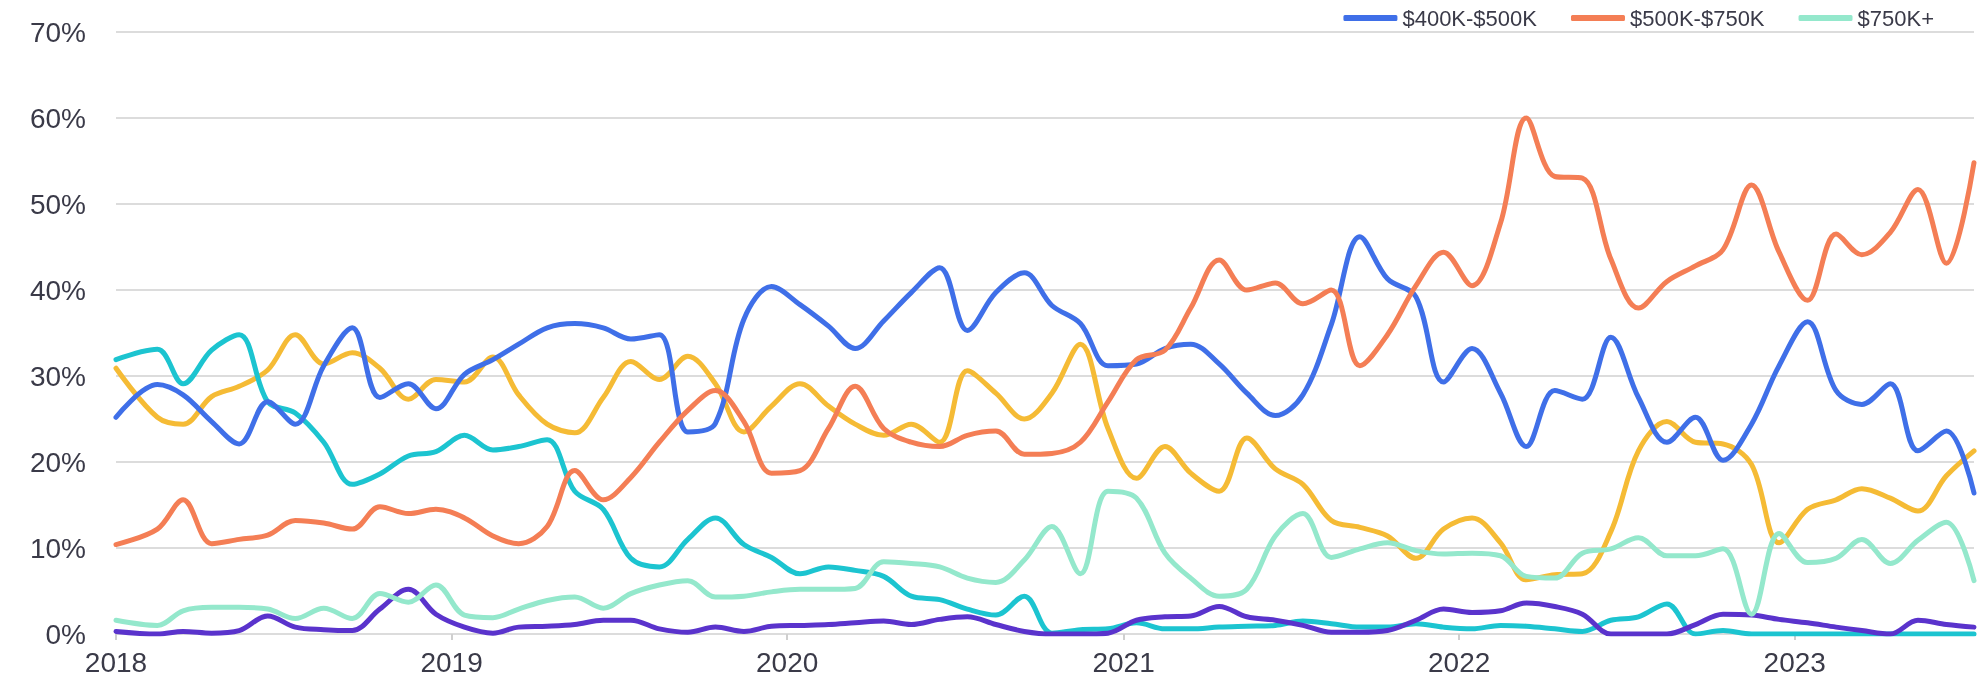 Image resolution: width=1979 pixels, height=699 pixels. I want to click on legend-label: $500K-$750K, so click(1697, 18).